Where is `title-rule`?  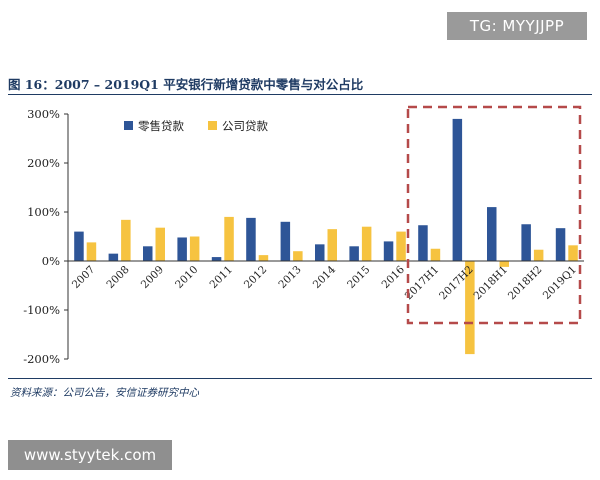
title-rule is located at coordinates (300, 94).